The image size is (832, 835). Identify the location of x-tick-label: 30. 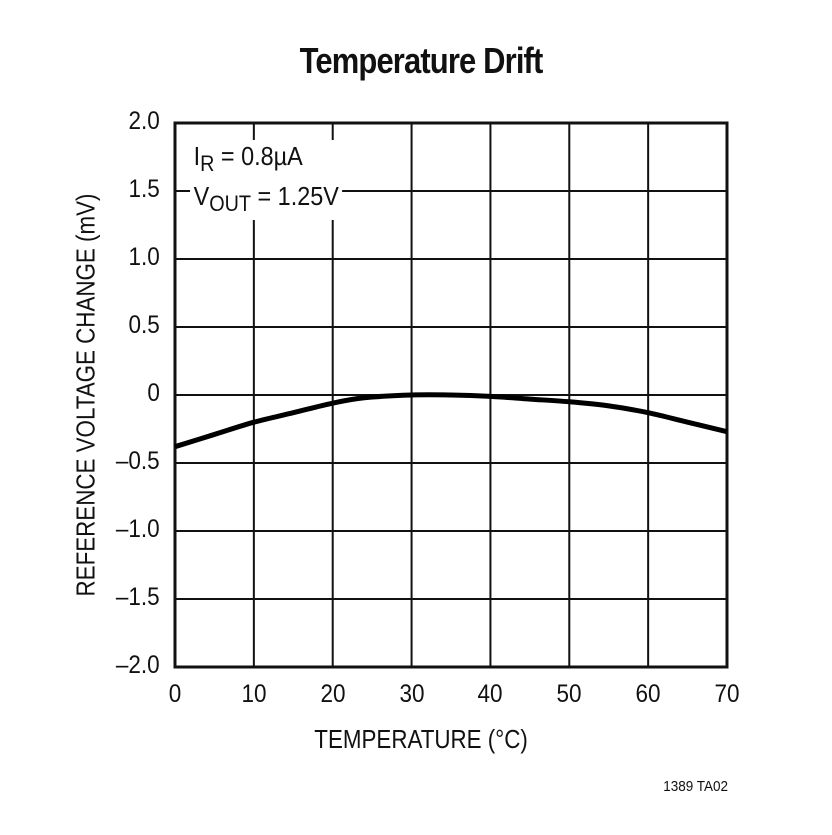
(412, 694).